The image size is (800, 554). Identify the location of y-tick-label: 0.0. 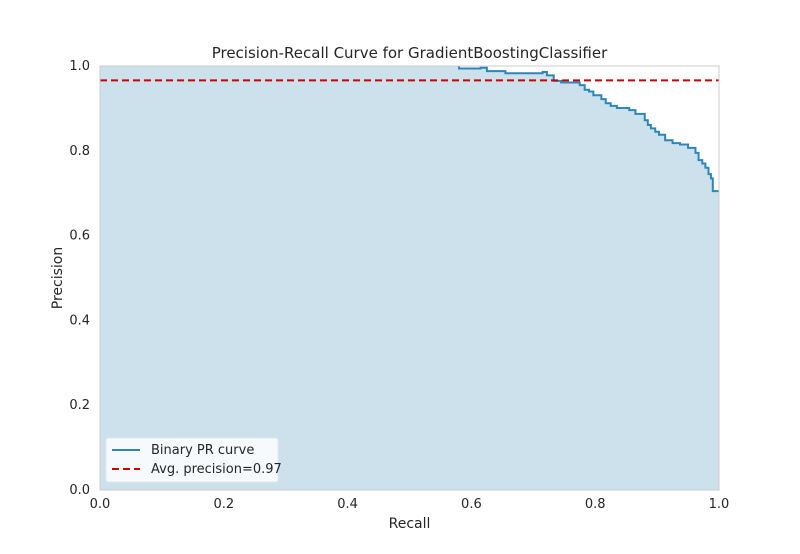
(79, 490).